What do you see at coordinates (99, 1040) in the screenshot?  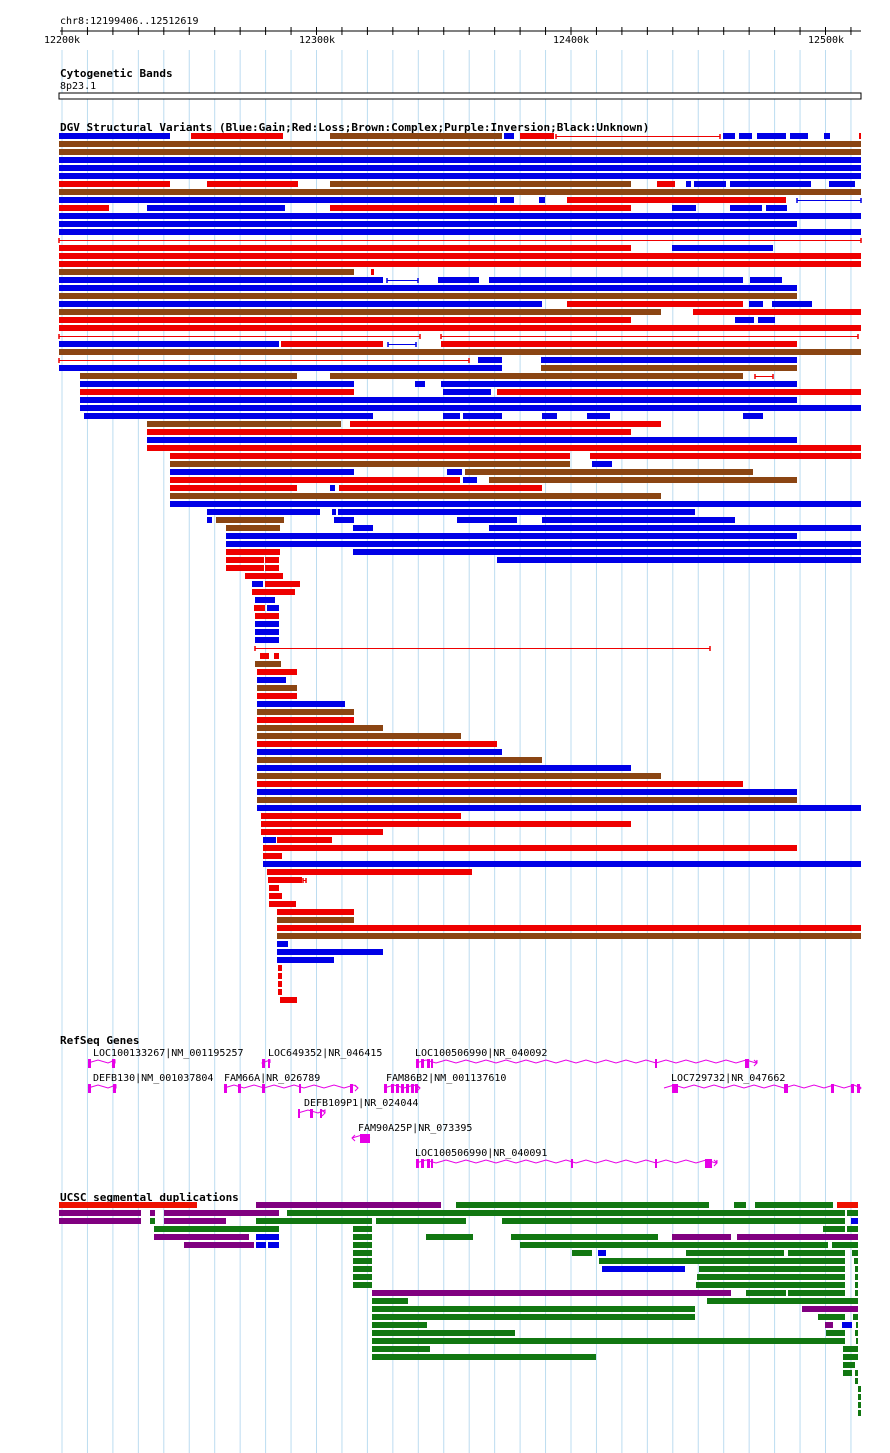 I see `refseq-track-title: RefSeq Genes` at bounding box center [99, 1040].